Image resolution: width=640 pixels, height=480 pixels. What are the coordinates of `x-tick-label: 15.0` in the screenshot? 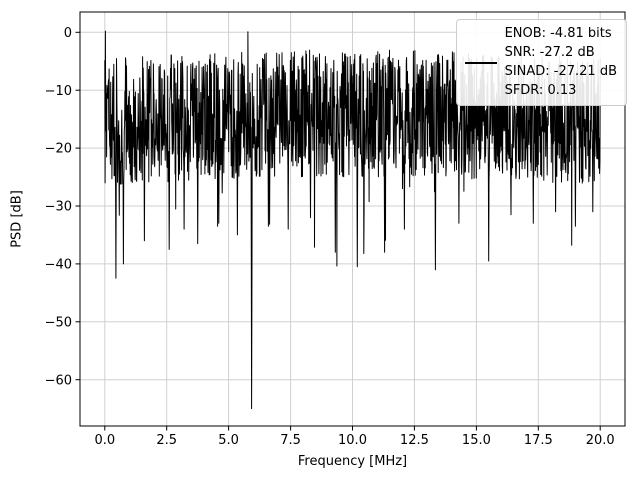 It's located at (476, 440).